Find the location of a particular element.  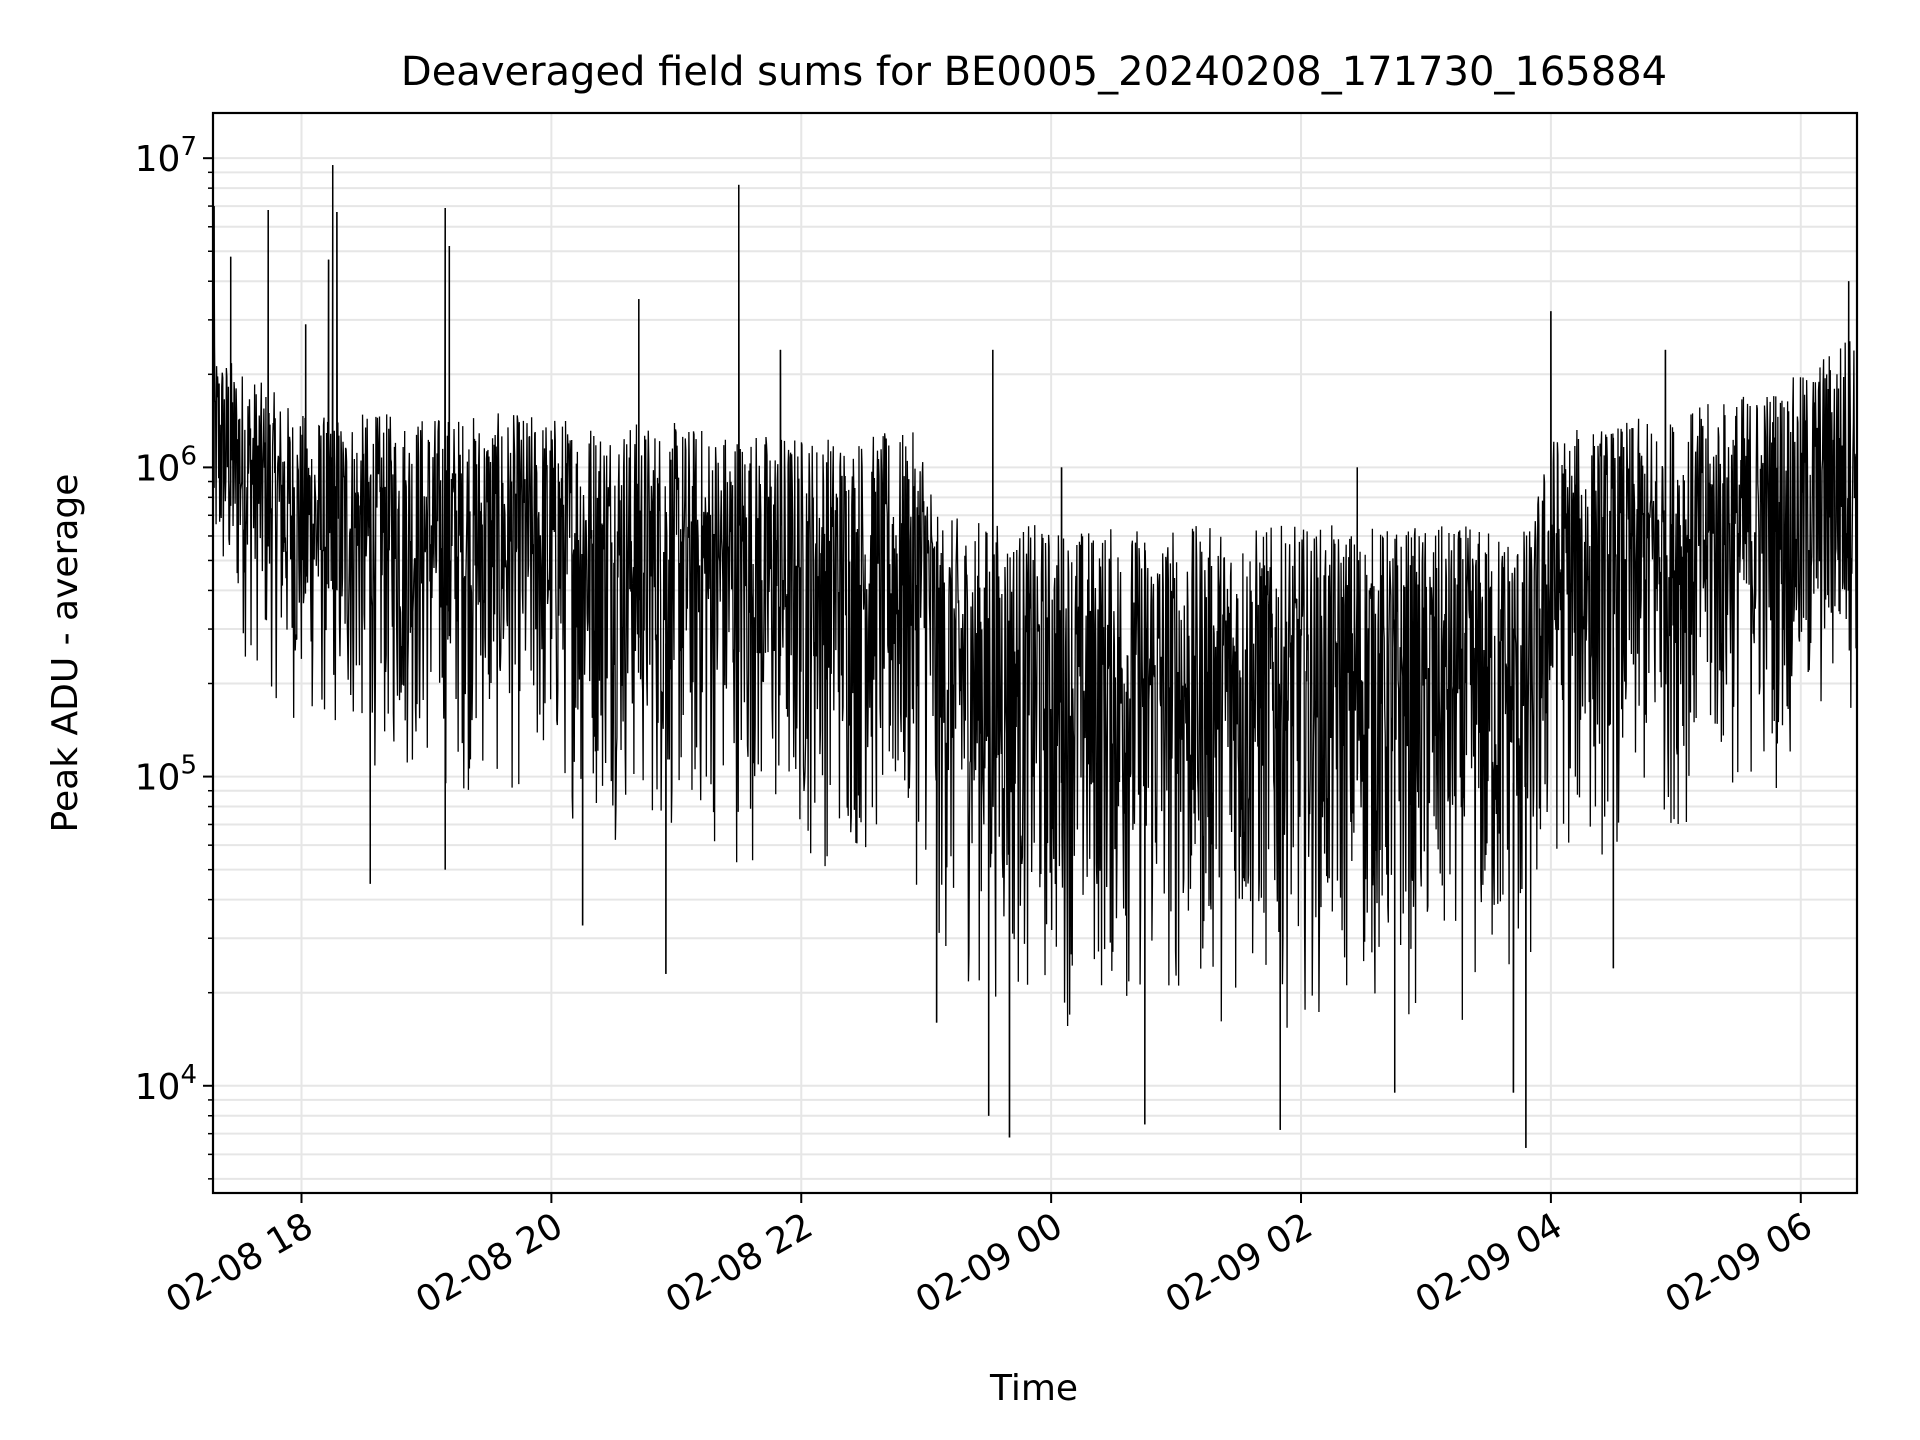

y-tick-label: 10⁵ is located at coordinates (166, 775).